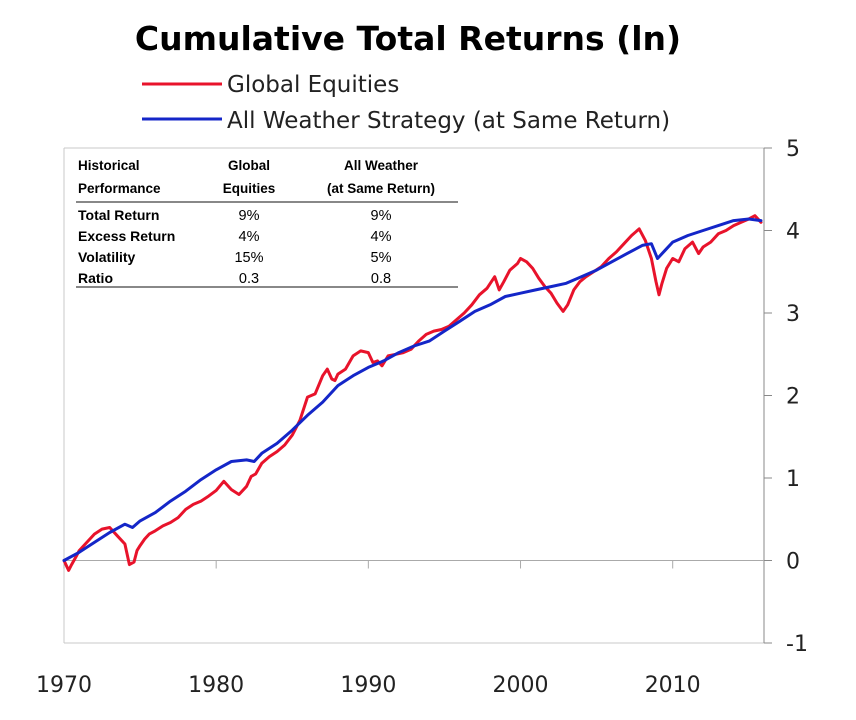 This screenshot has width=856, height=720. I want to click on table-row-label: Ratio, so click(95, 278).